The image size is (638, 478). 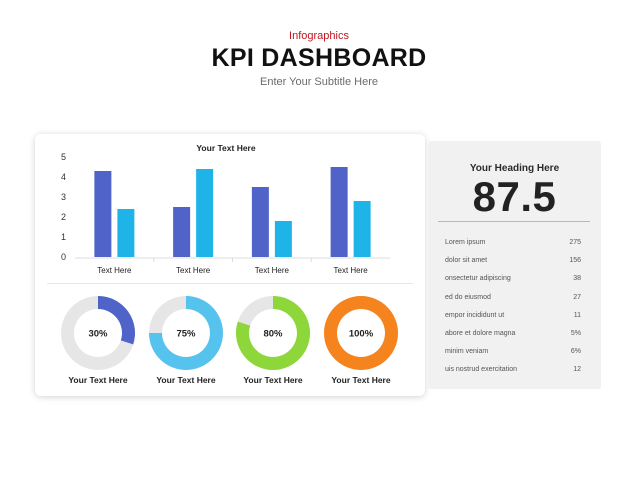 I want to click on kpi-row-value: 275, so click(x=575, y=242).